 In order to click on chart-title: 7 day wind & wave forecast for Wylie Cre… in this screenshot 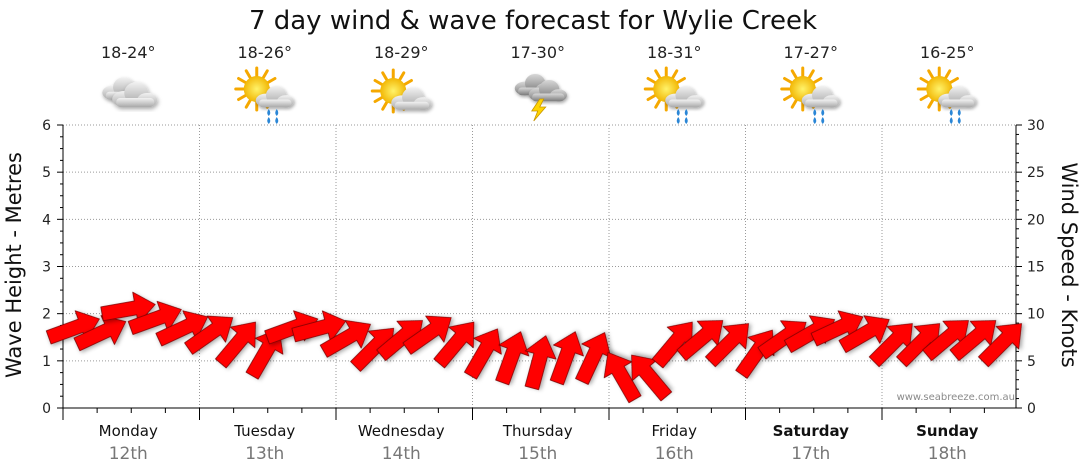, I will do `click(533, 21)`.